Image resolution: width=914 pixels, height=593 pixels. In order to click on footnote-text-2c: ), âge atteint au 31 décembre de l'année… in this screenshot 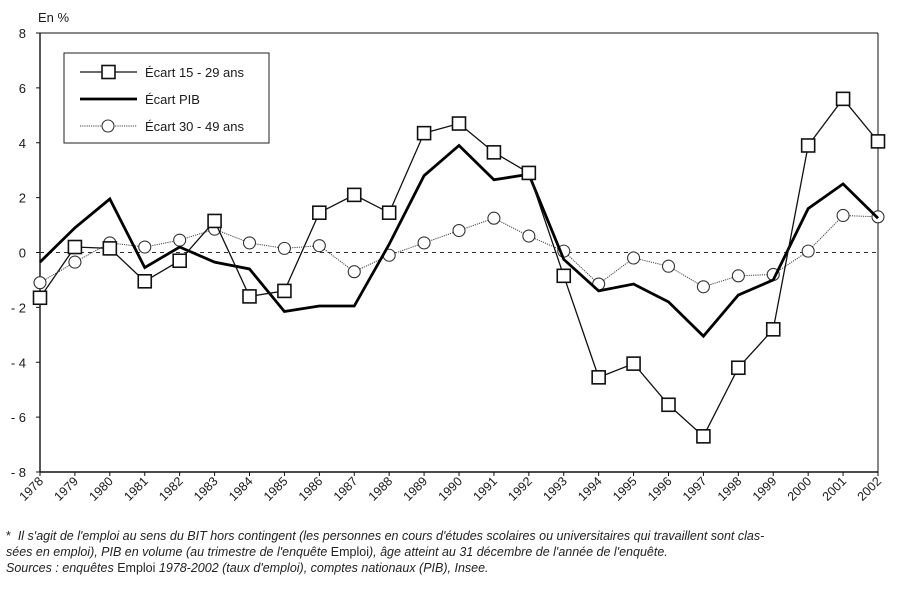, I will do `click(518, 552)`.